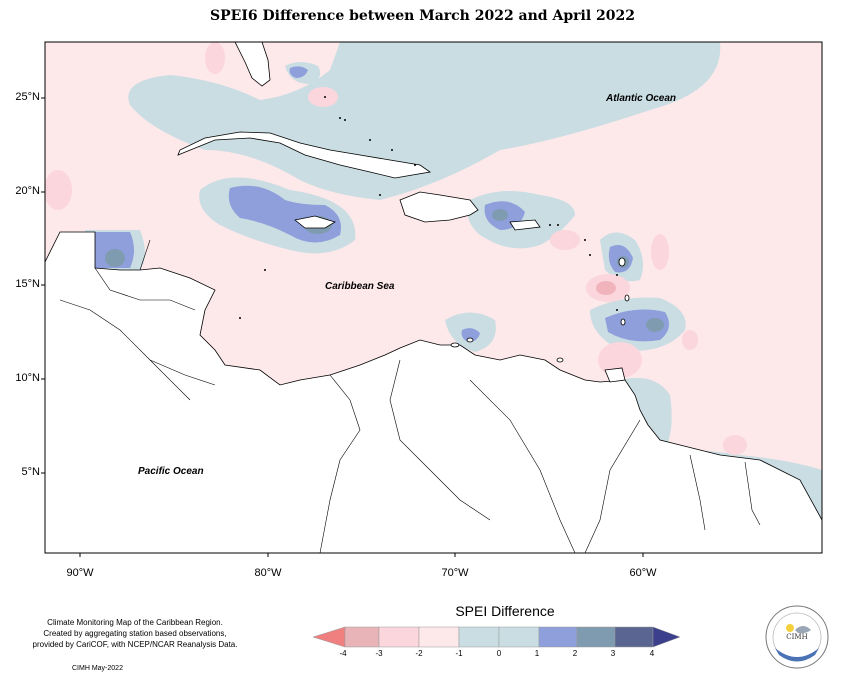 This screenshot has width=845, height=684. Describe the element at coordinates (80, 573) in the screenshot. I see `lon-label-90w: 90°W` at that location.